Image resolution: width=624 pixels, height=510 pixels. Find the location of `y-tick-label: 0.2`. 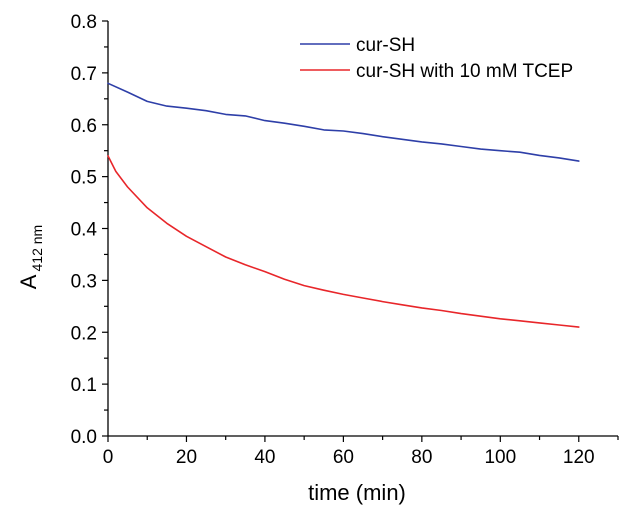

y-tick-label: 0.2 is located at coordinates (84, 333).